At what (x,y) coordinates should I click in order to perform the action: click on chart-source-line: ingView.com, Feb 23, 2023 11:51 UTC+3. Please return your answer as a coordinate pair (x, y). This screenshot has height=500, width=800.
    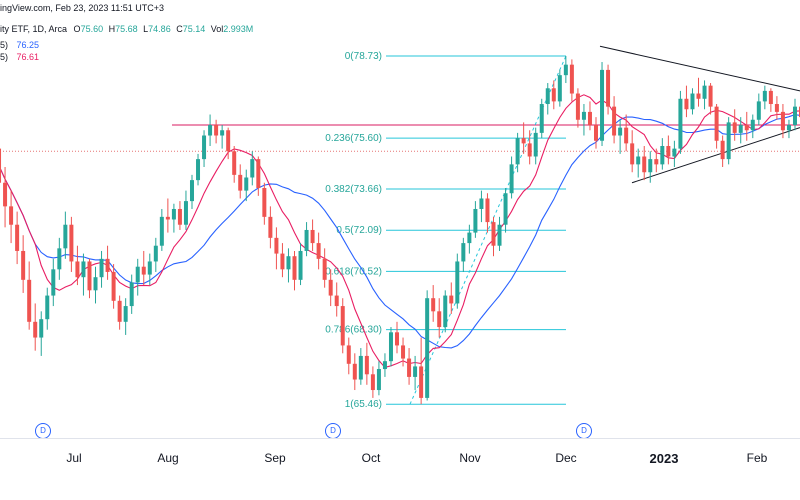
    Looking at the image, I should click on (82, 8).